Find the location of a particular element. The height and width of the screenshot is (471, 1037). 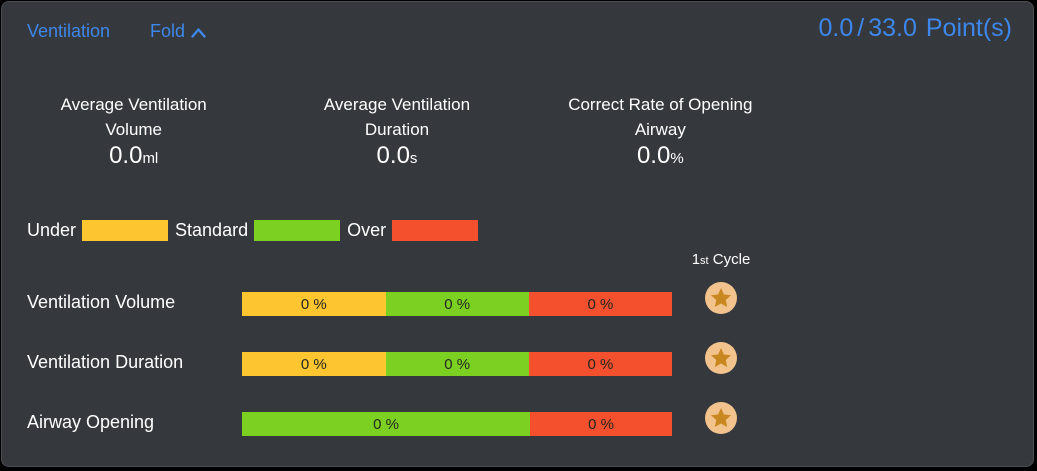

stat-average-ventilation-volume: Average Ventilation Volume 0.0ml is located at coordinates (133, 132).